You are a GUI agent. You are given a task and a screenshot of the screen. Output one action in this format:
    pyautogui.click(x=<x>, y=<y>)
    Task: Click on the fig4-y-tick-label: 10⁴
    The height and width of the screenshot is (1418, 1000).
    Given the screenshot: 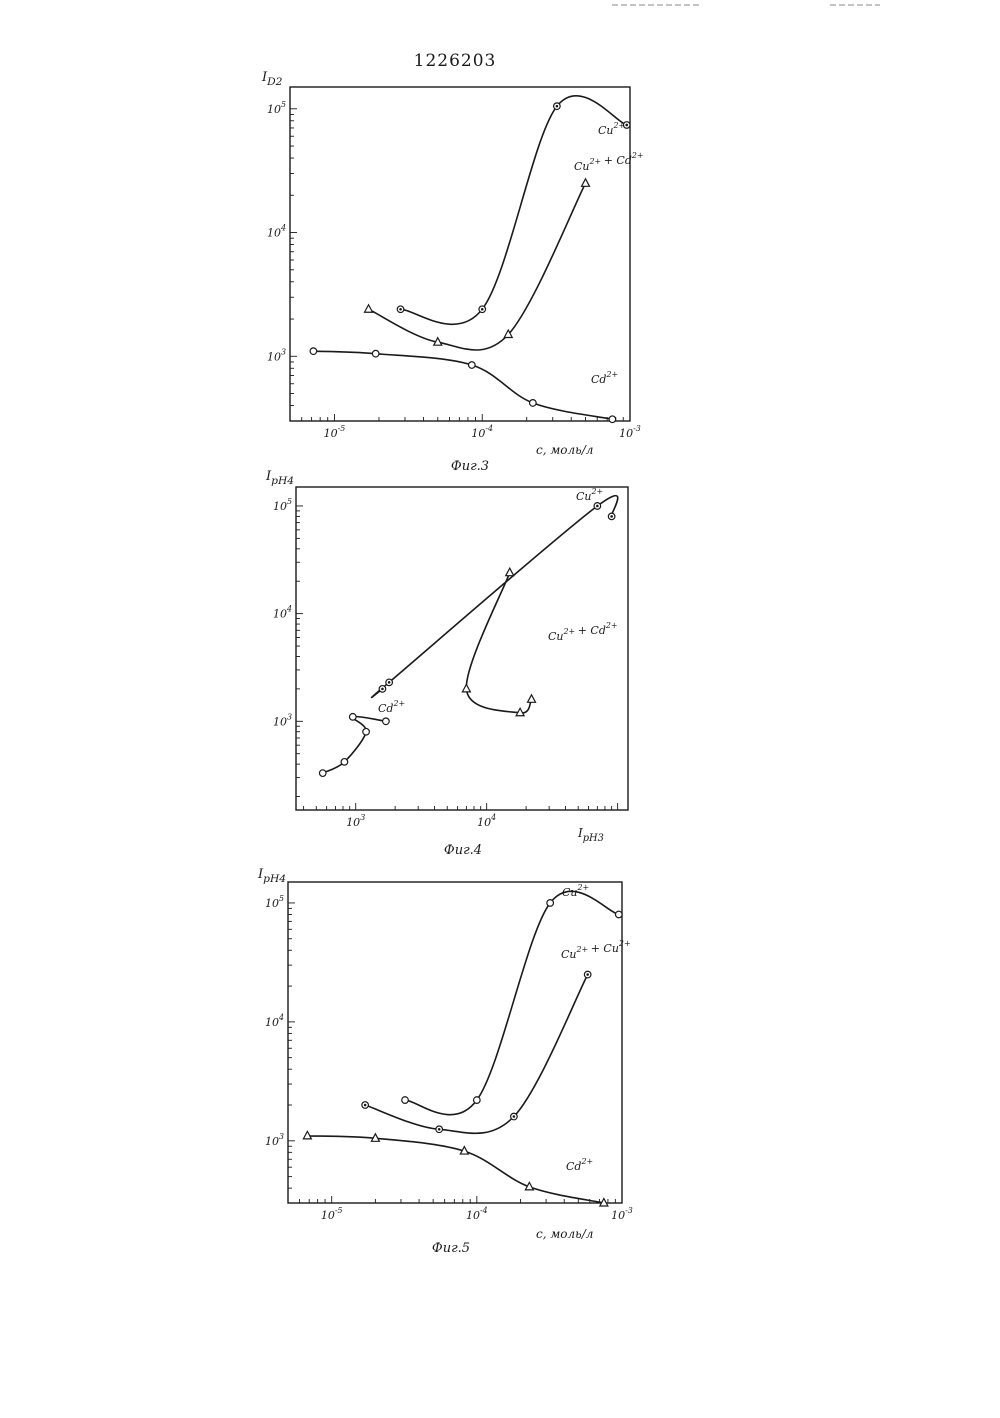 What is the action you would take?
    pyautogui.click(x=282, y=613)
    